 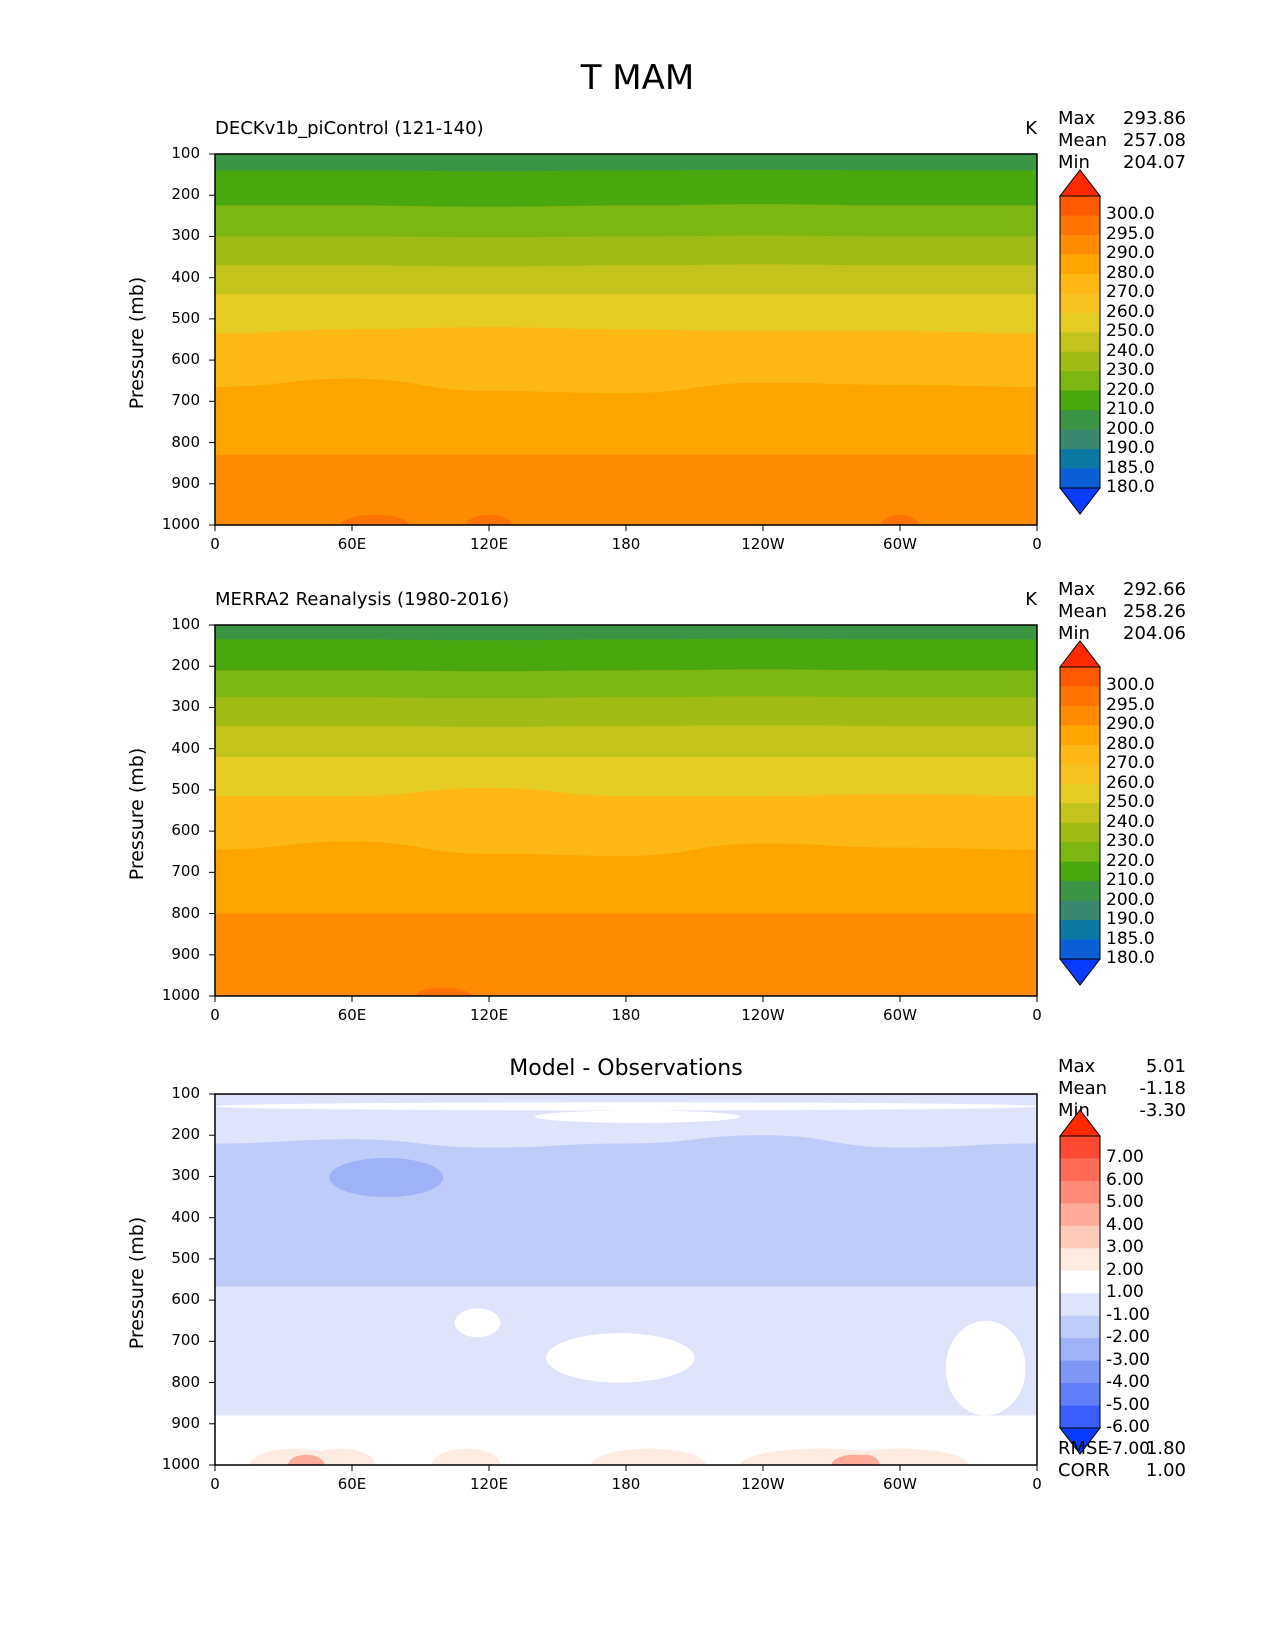 What do you see at coordinates (1130, 233) in the screenshot?
I see `colorbar-label: 295.0` at bounding box center [1130, 233].